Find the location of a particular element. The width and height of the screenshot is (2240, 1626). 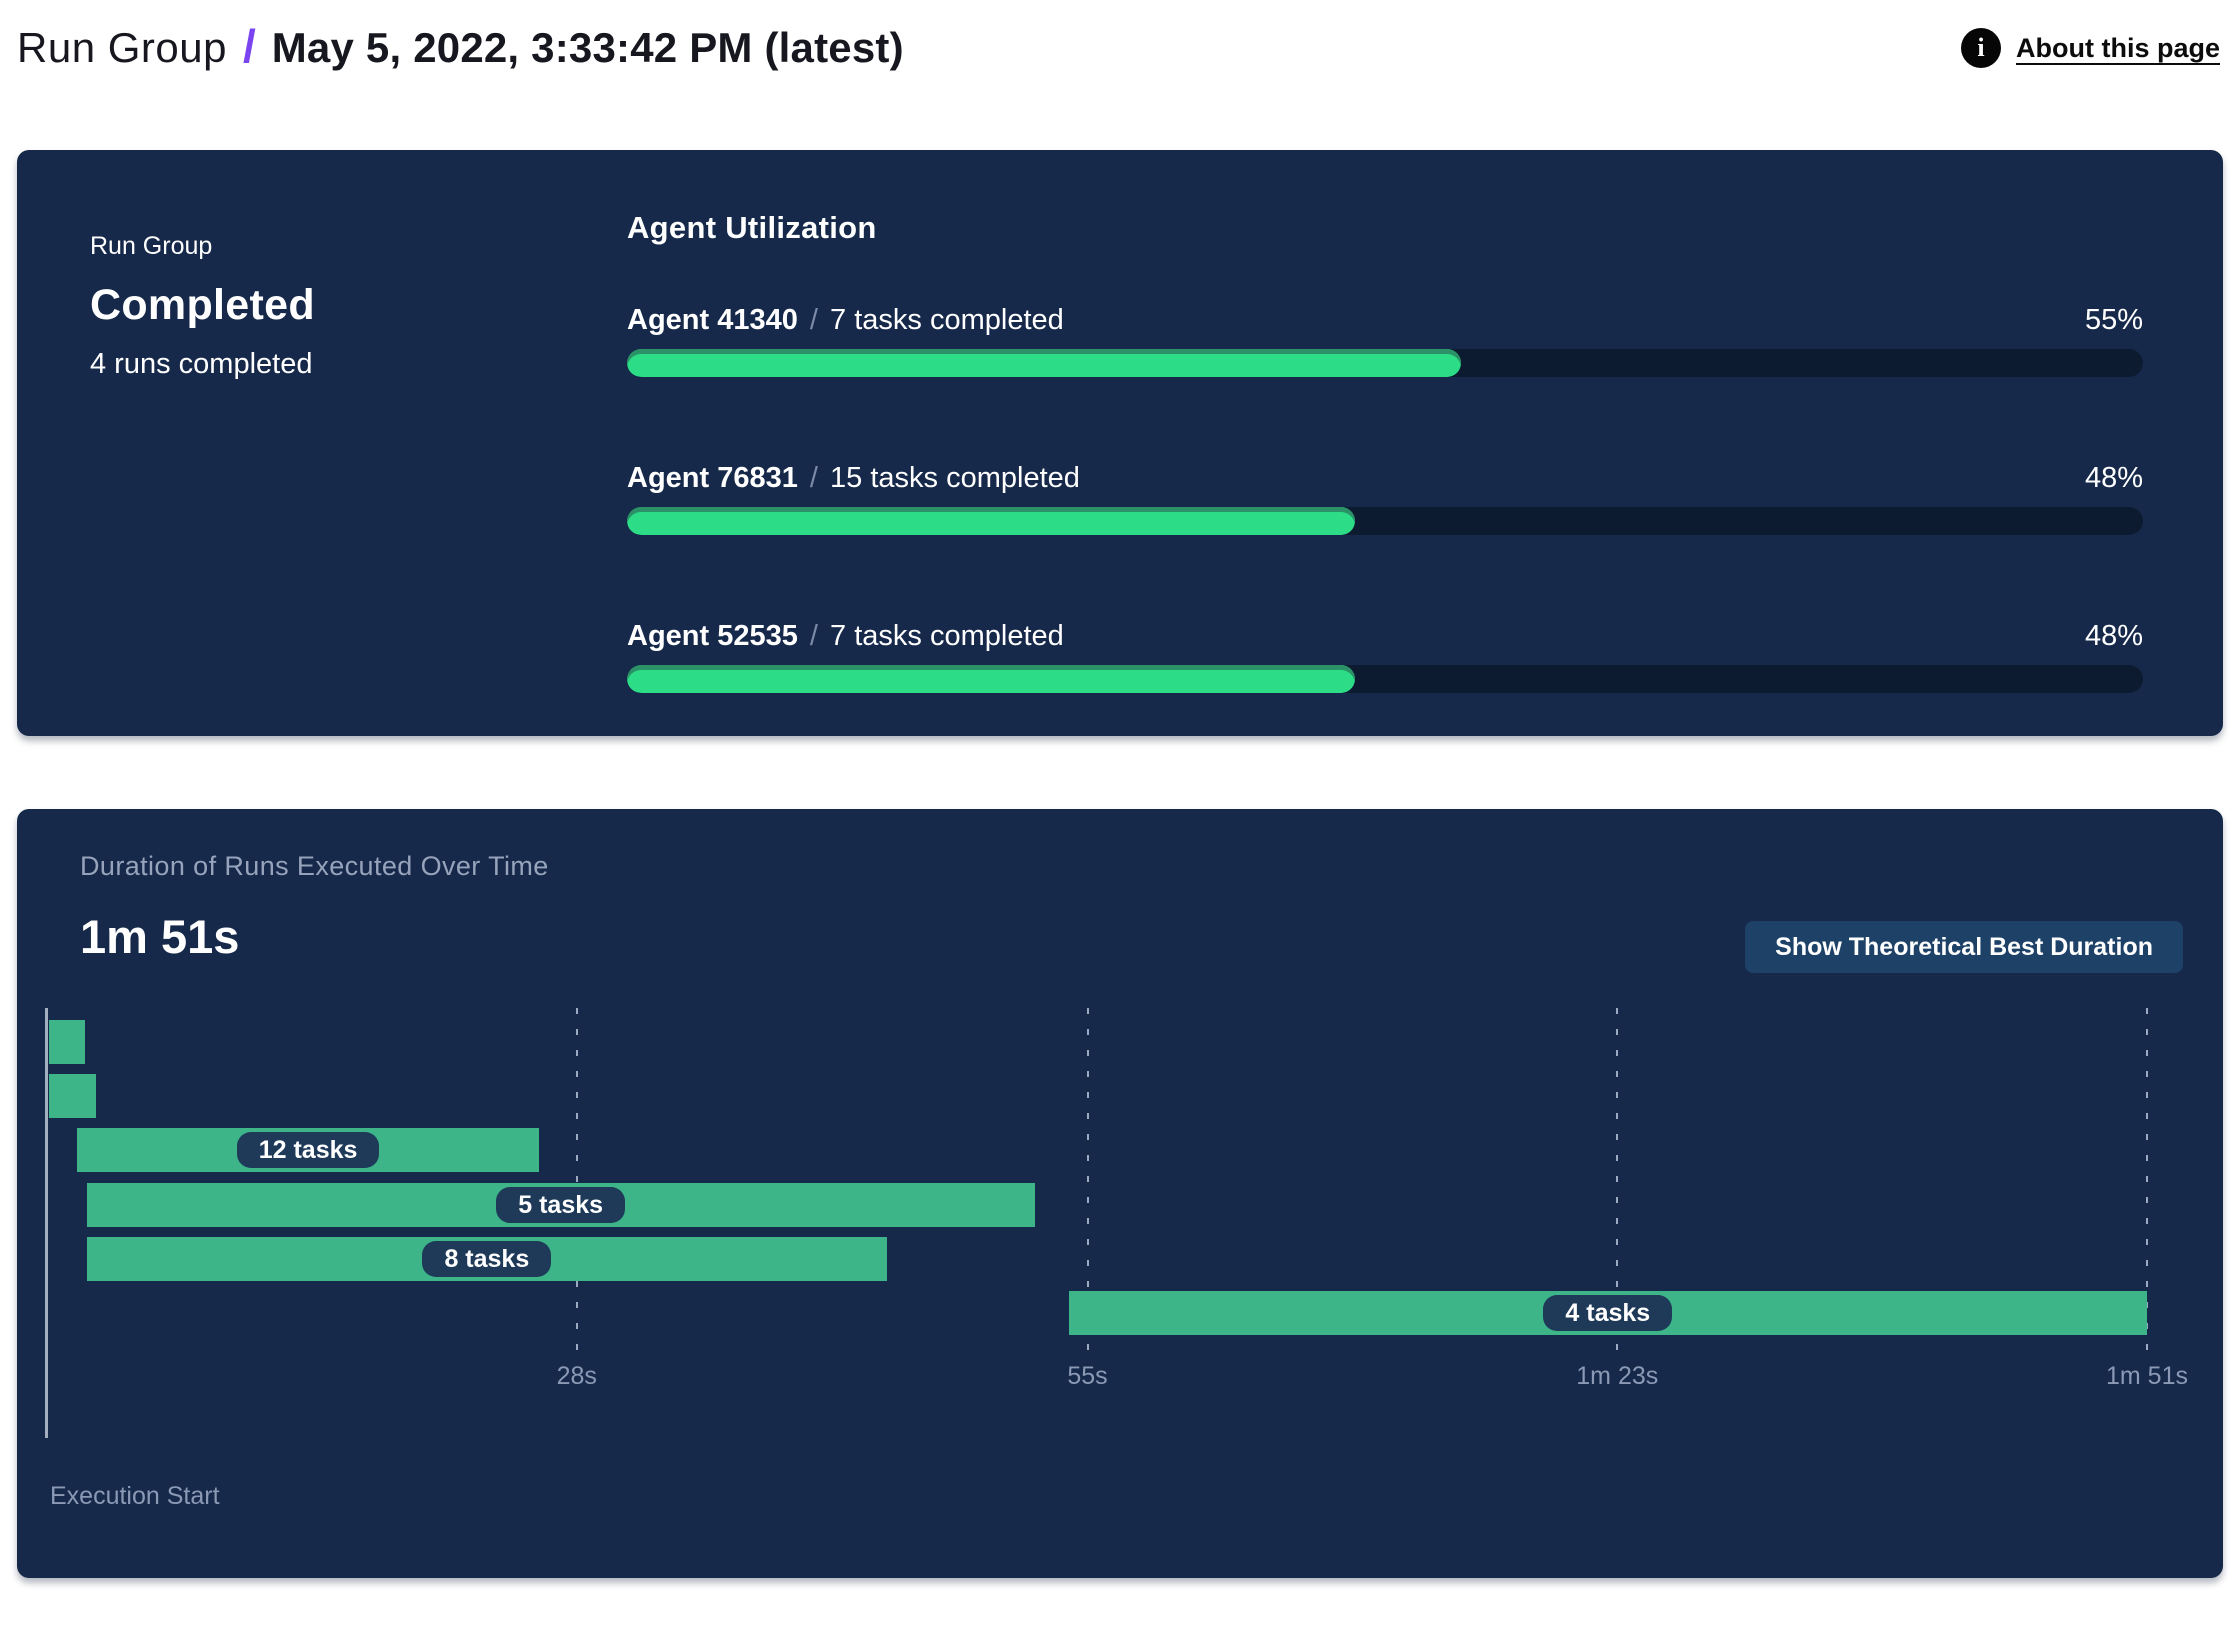

task-count-pill: 8 tasks is located at coordinates (487, 1259).